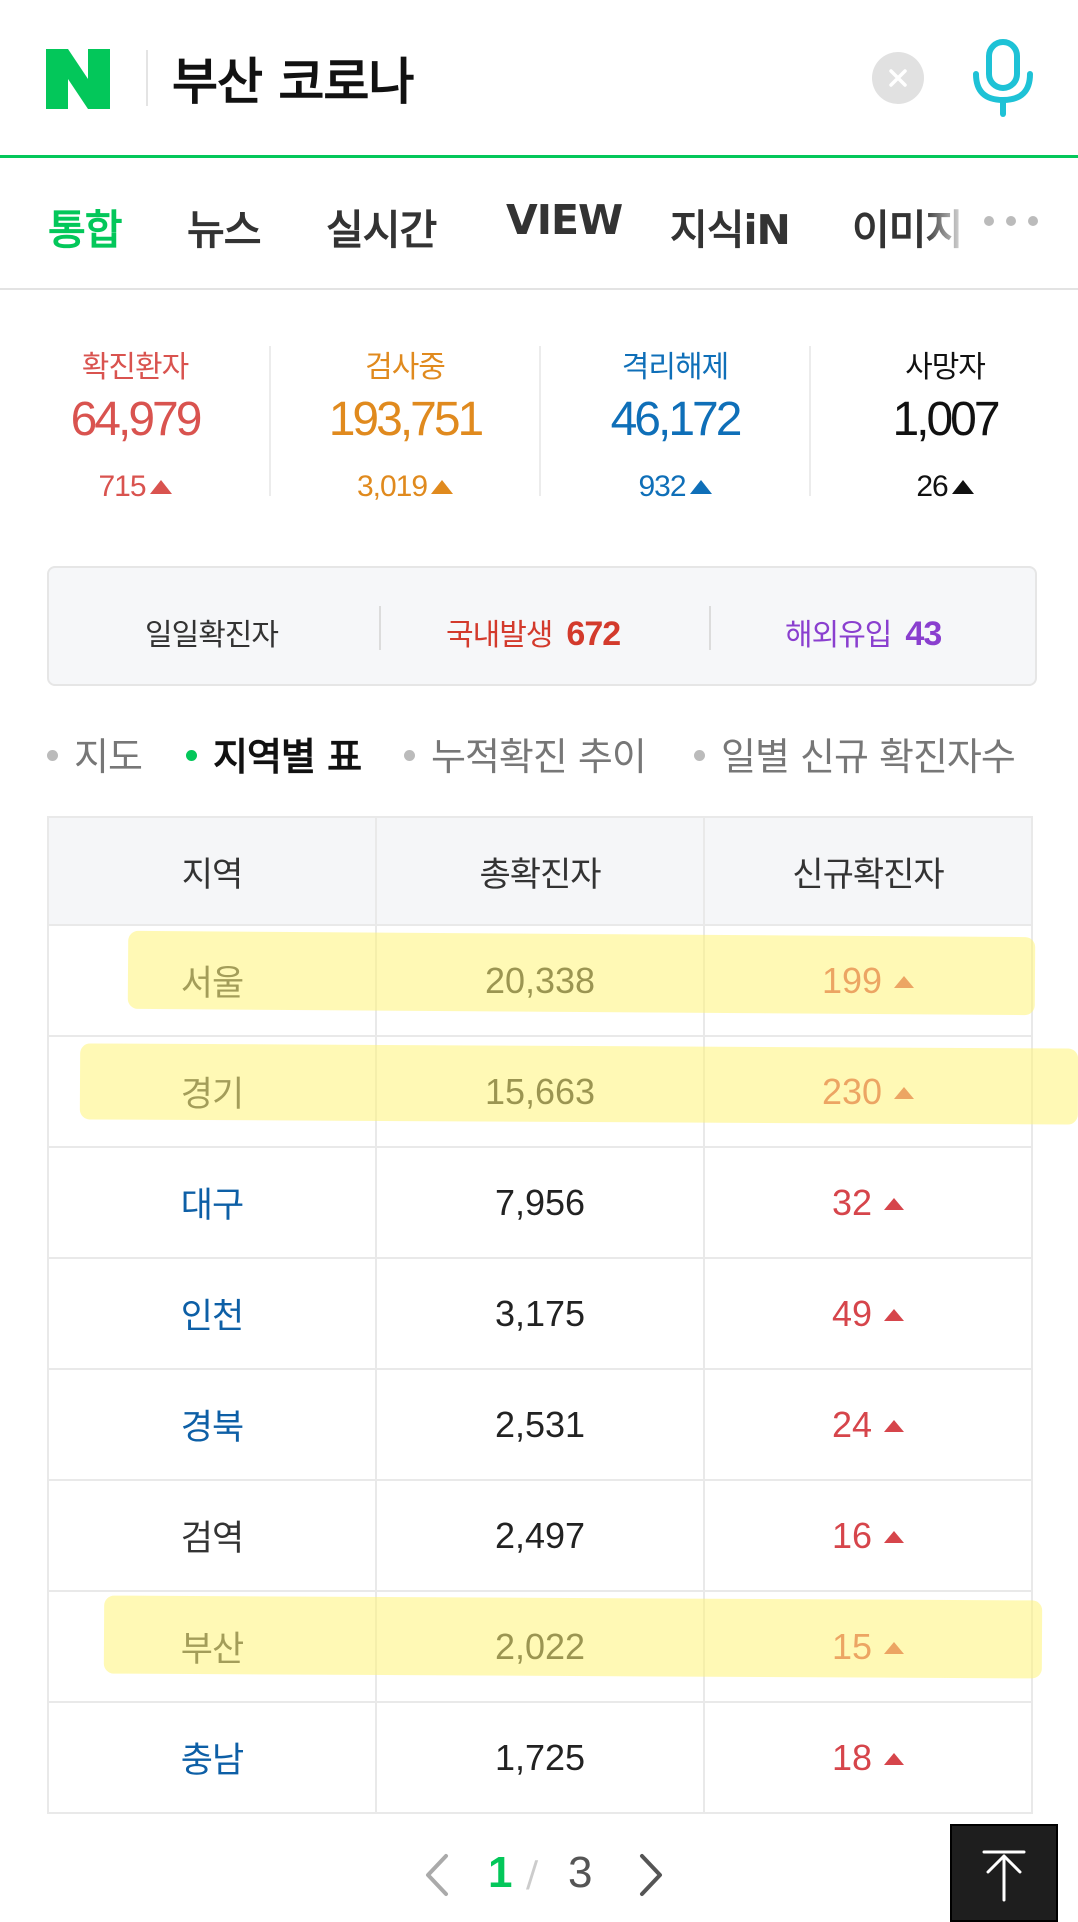 This screenshot has height=1922, width=1078. I want to click on table-header-row: 지역 총확진자 신규확진자, so click(540, 871).